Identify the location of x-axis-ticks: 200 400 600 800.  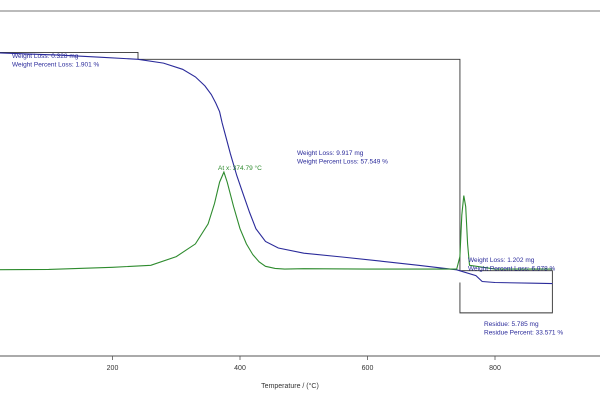
(304, 364).